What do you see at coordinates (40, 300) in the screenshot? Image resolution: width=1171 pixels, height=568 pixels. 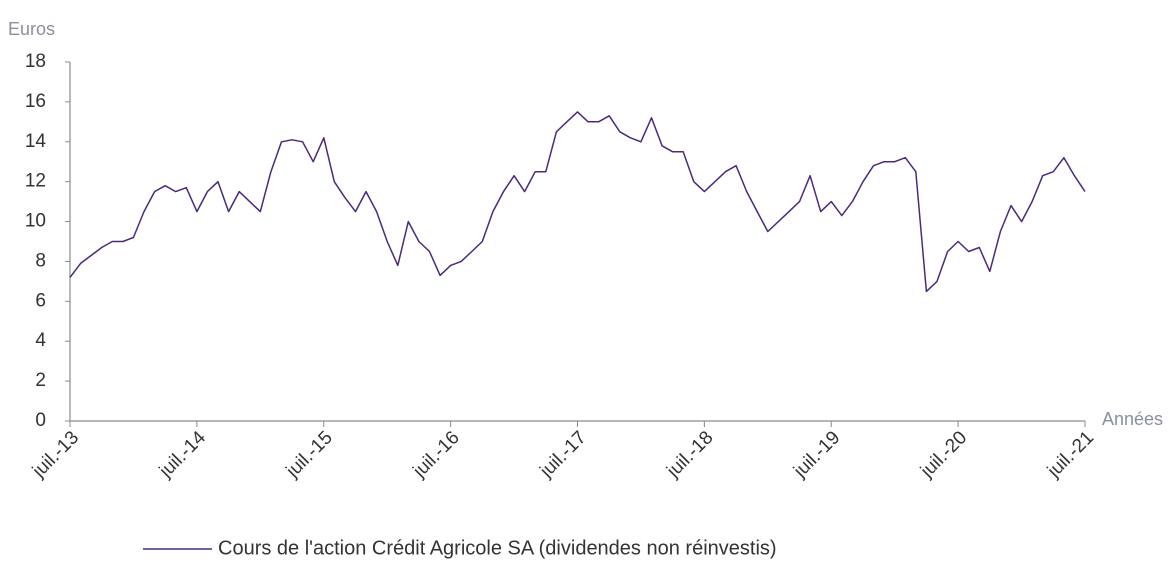 I see `y-tick-label: 6` at bounding box center [40, 300].